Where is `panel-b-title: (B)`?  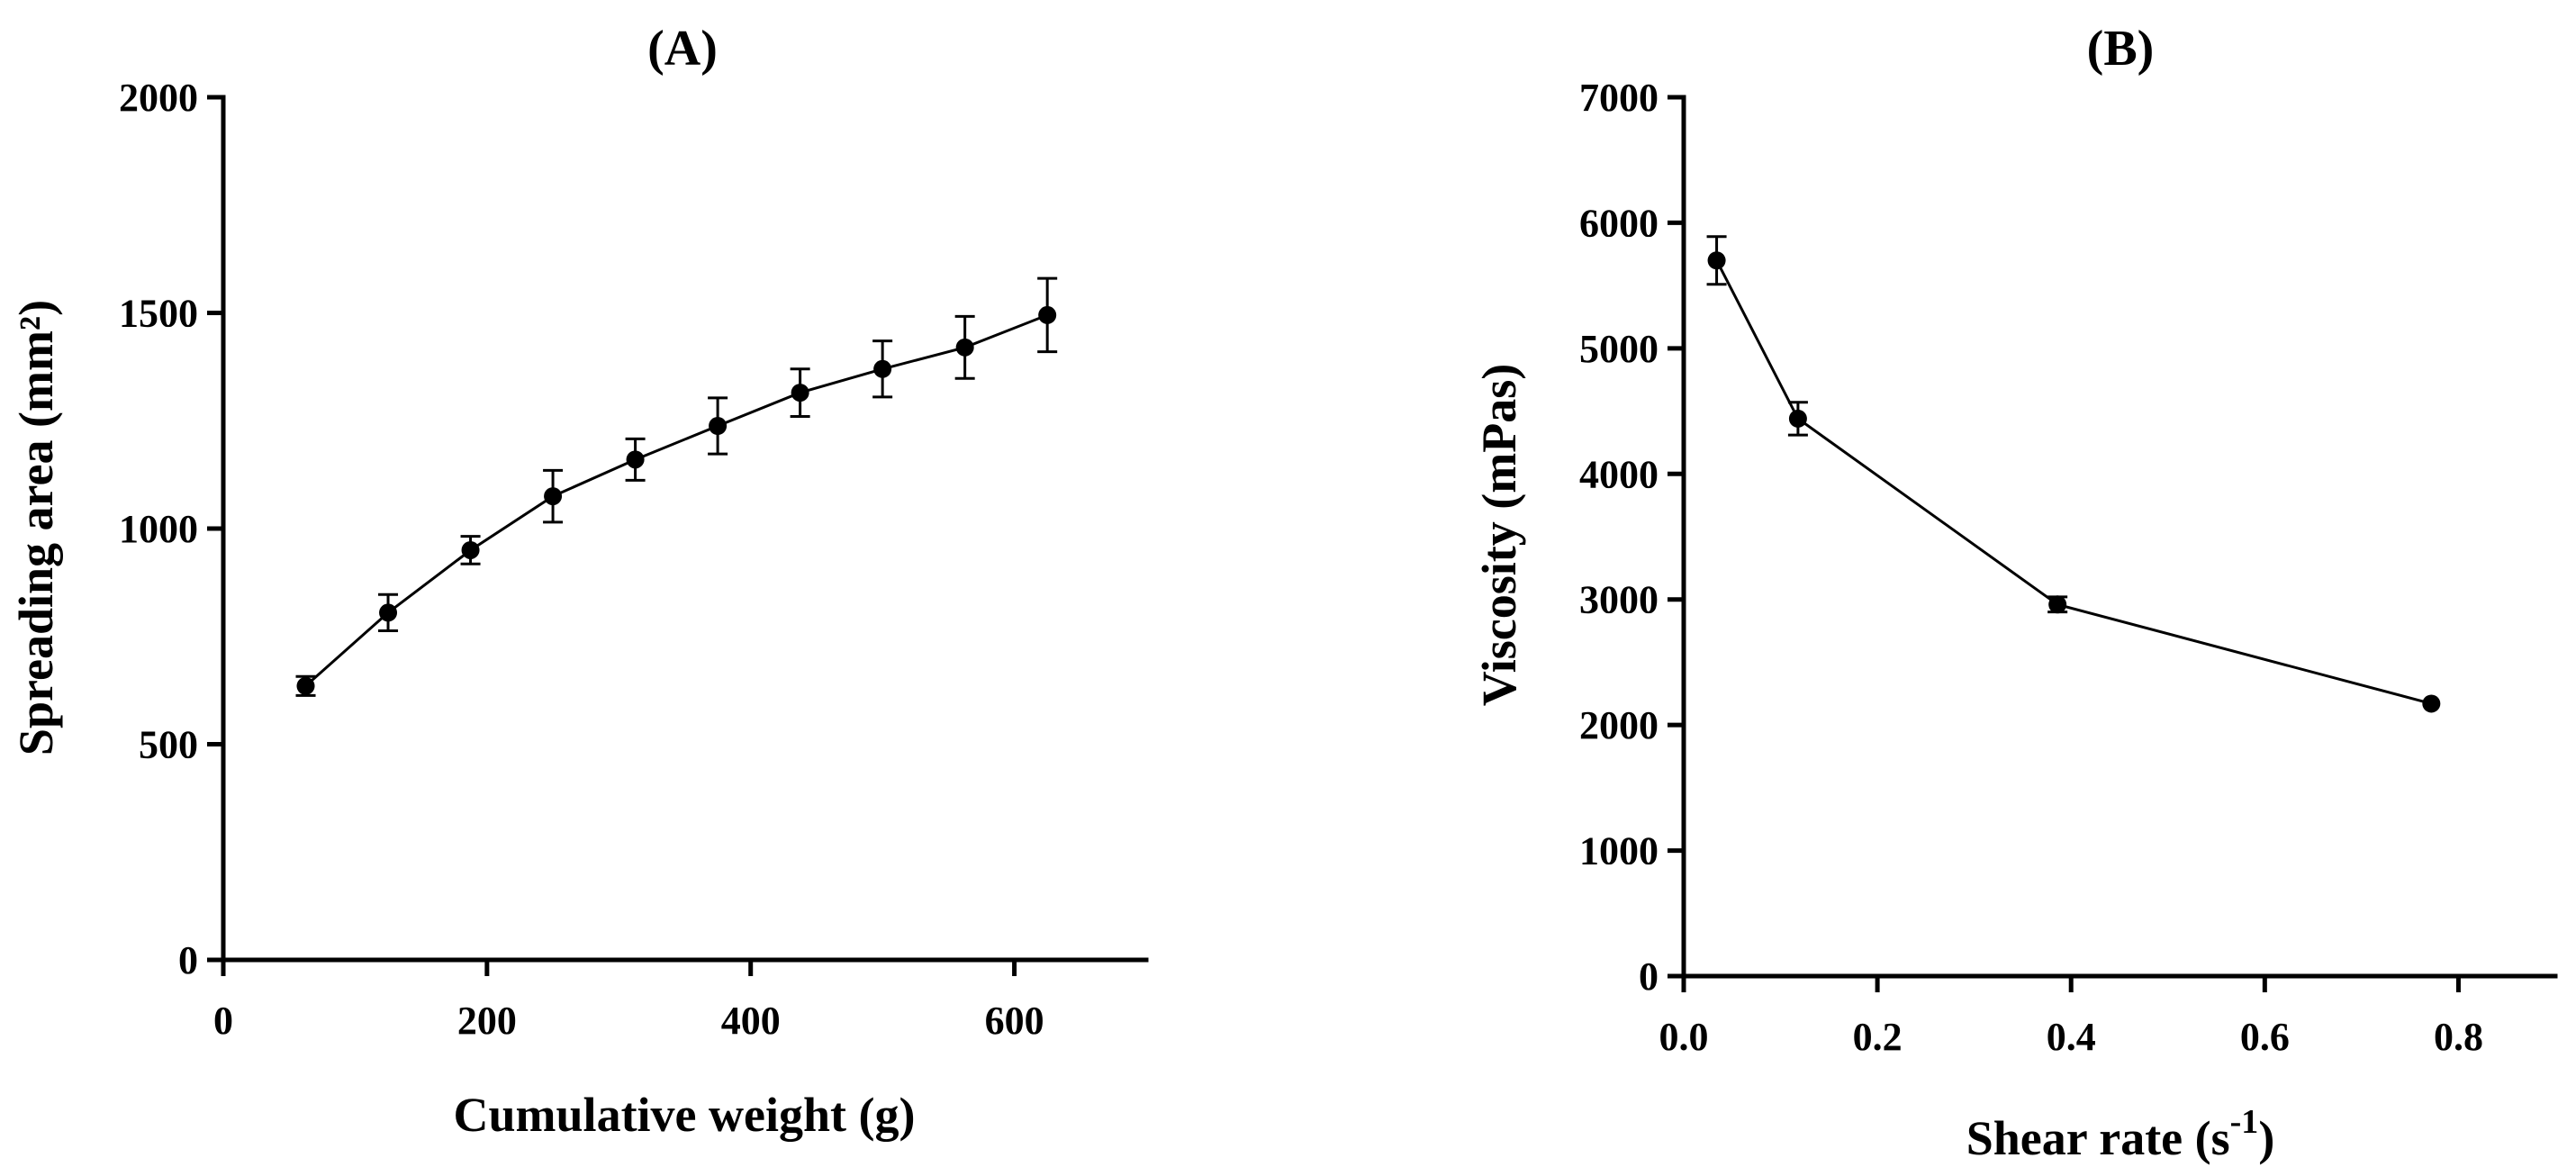
panel-b-title: (B) is located at coordinates (2121, 49).